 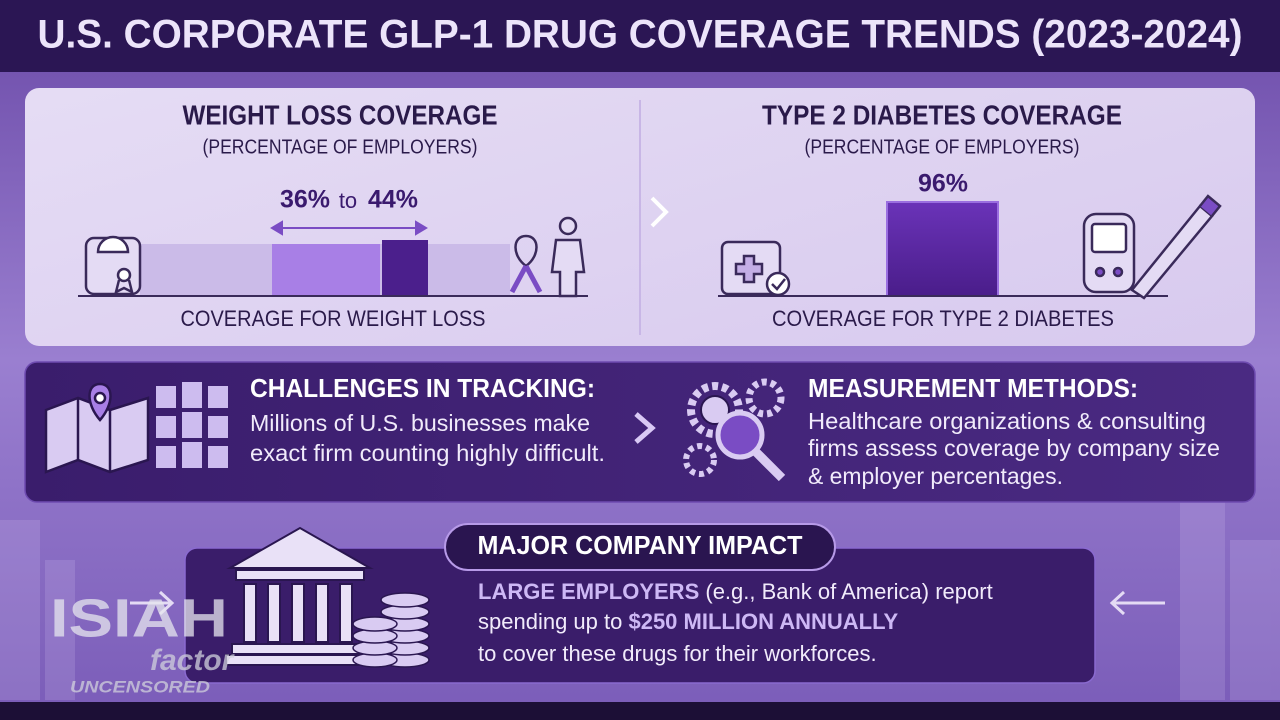 I want to click on meter-pen-icon, so click(x=1152, y=247).